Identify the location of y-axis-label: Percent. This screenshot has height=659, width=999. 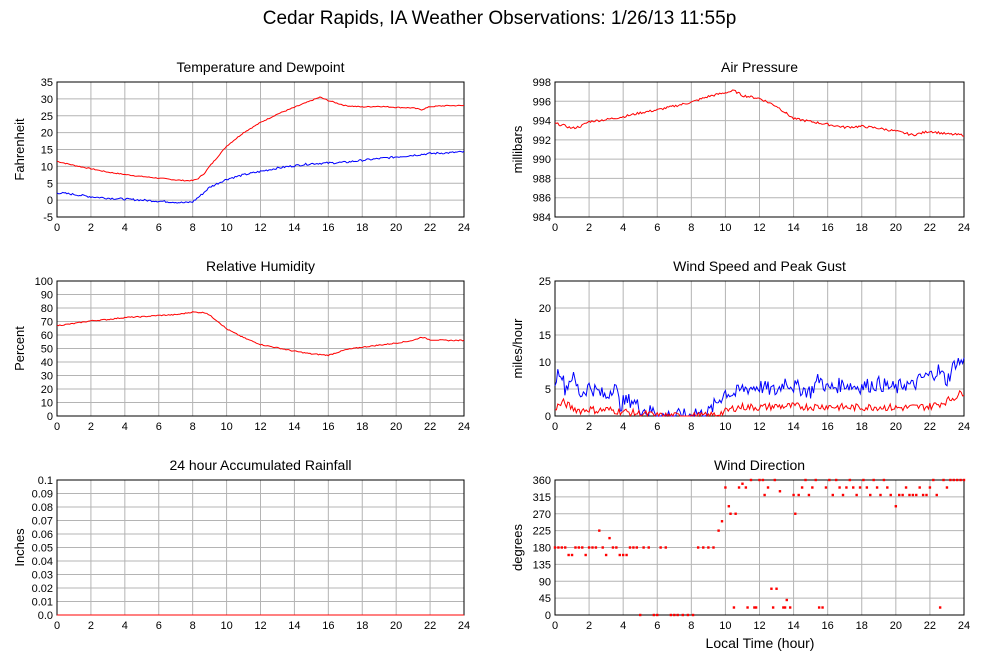
(19, 348).